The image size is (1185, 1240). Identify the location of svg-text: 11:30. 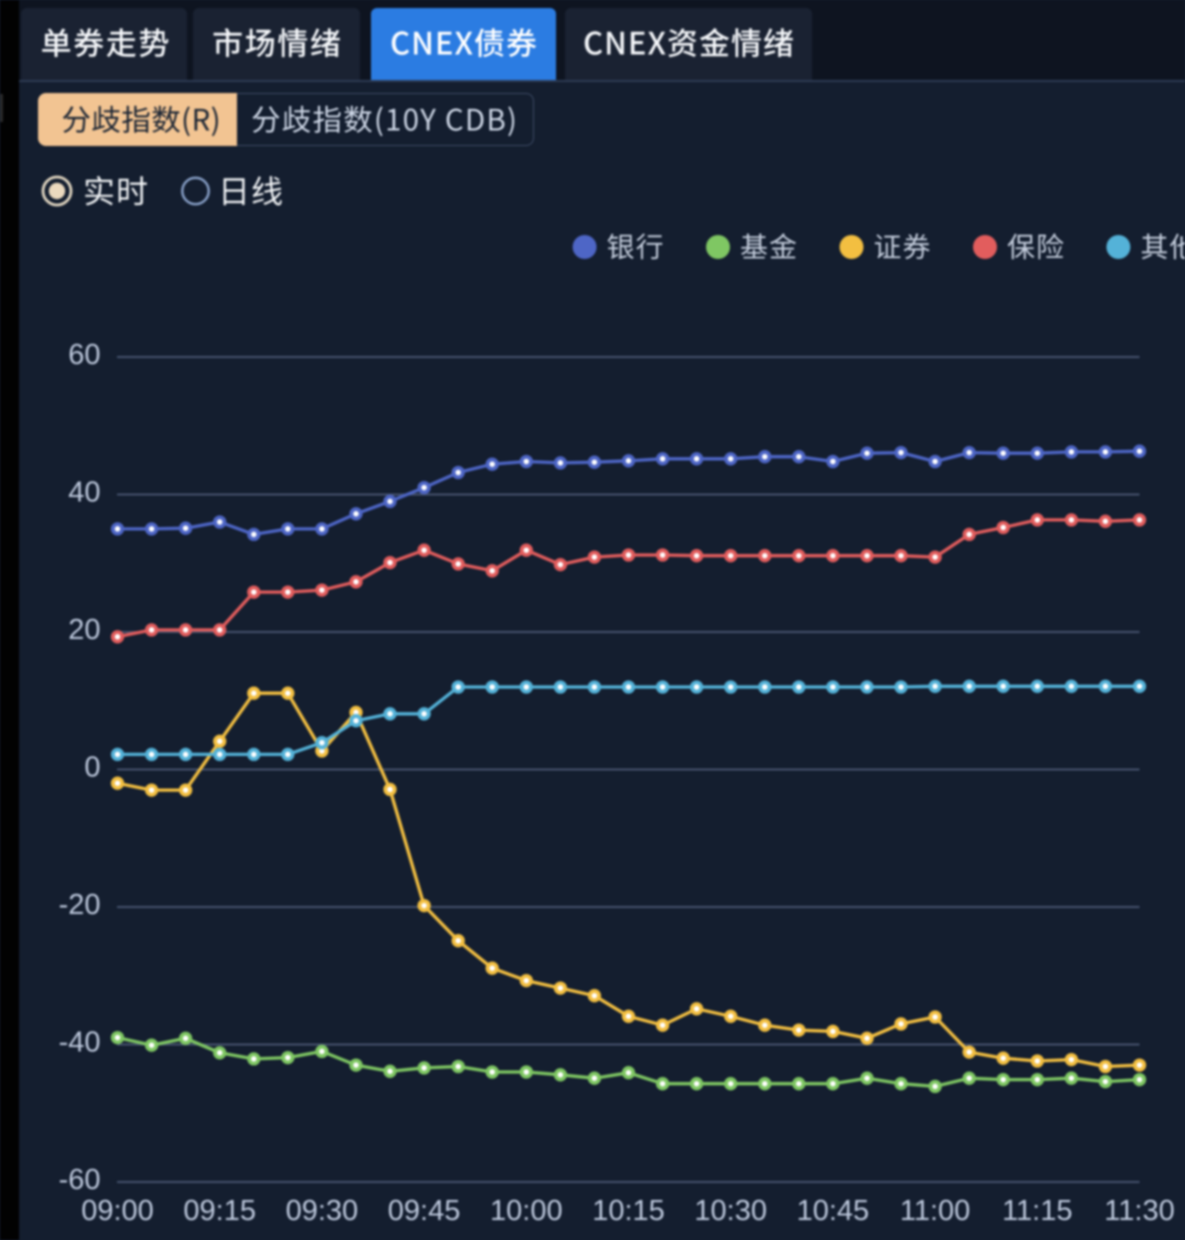
(1139, 1211).